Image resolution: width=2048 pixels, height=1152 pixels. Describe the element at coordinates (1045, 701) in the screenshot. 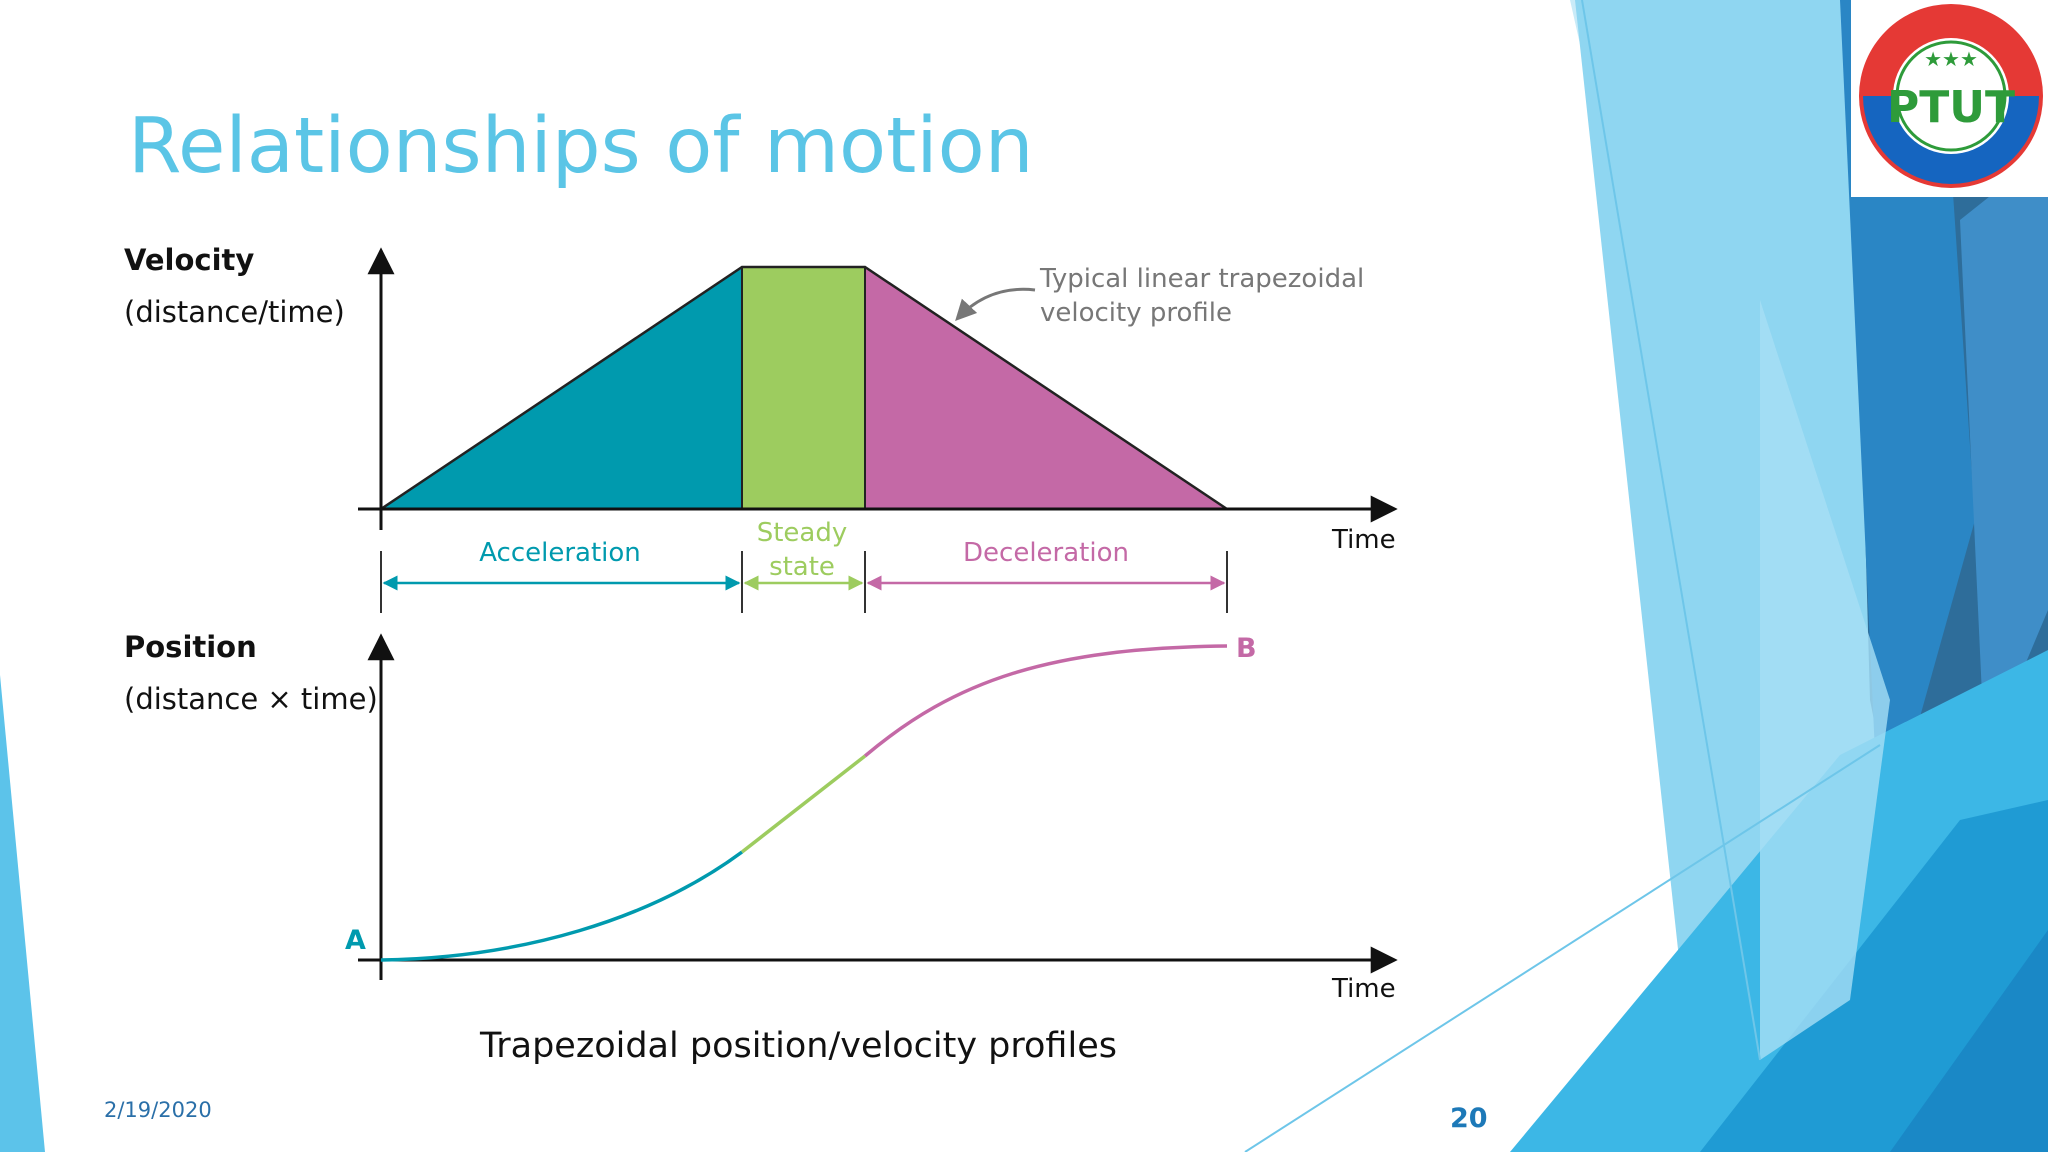

I see `position-curve-deceleration` at that location.